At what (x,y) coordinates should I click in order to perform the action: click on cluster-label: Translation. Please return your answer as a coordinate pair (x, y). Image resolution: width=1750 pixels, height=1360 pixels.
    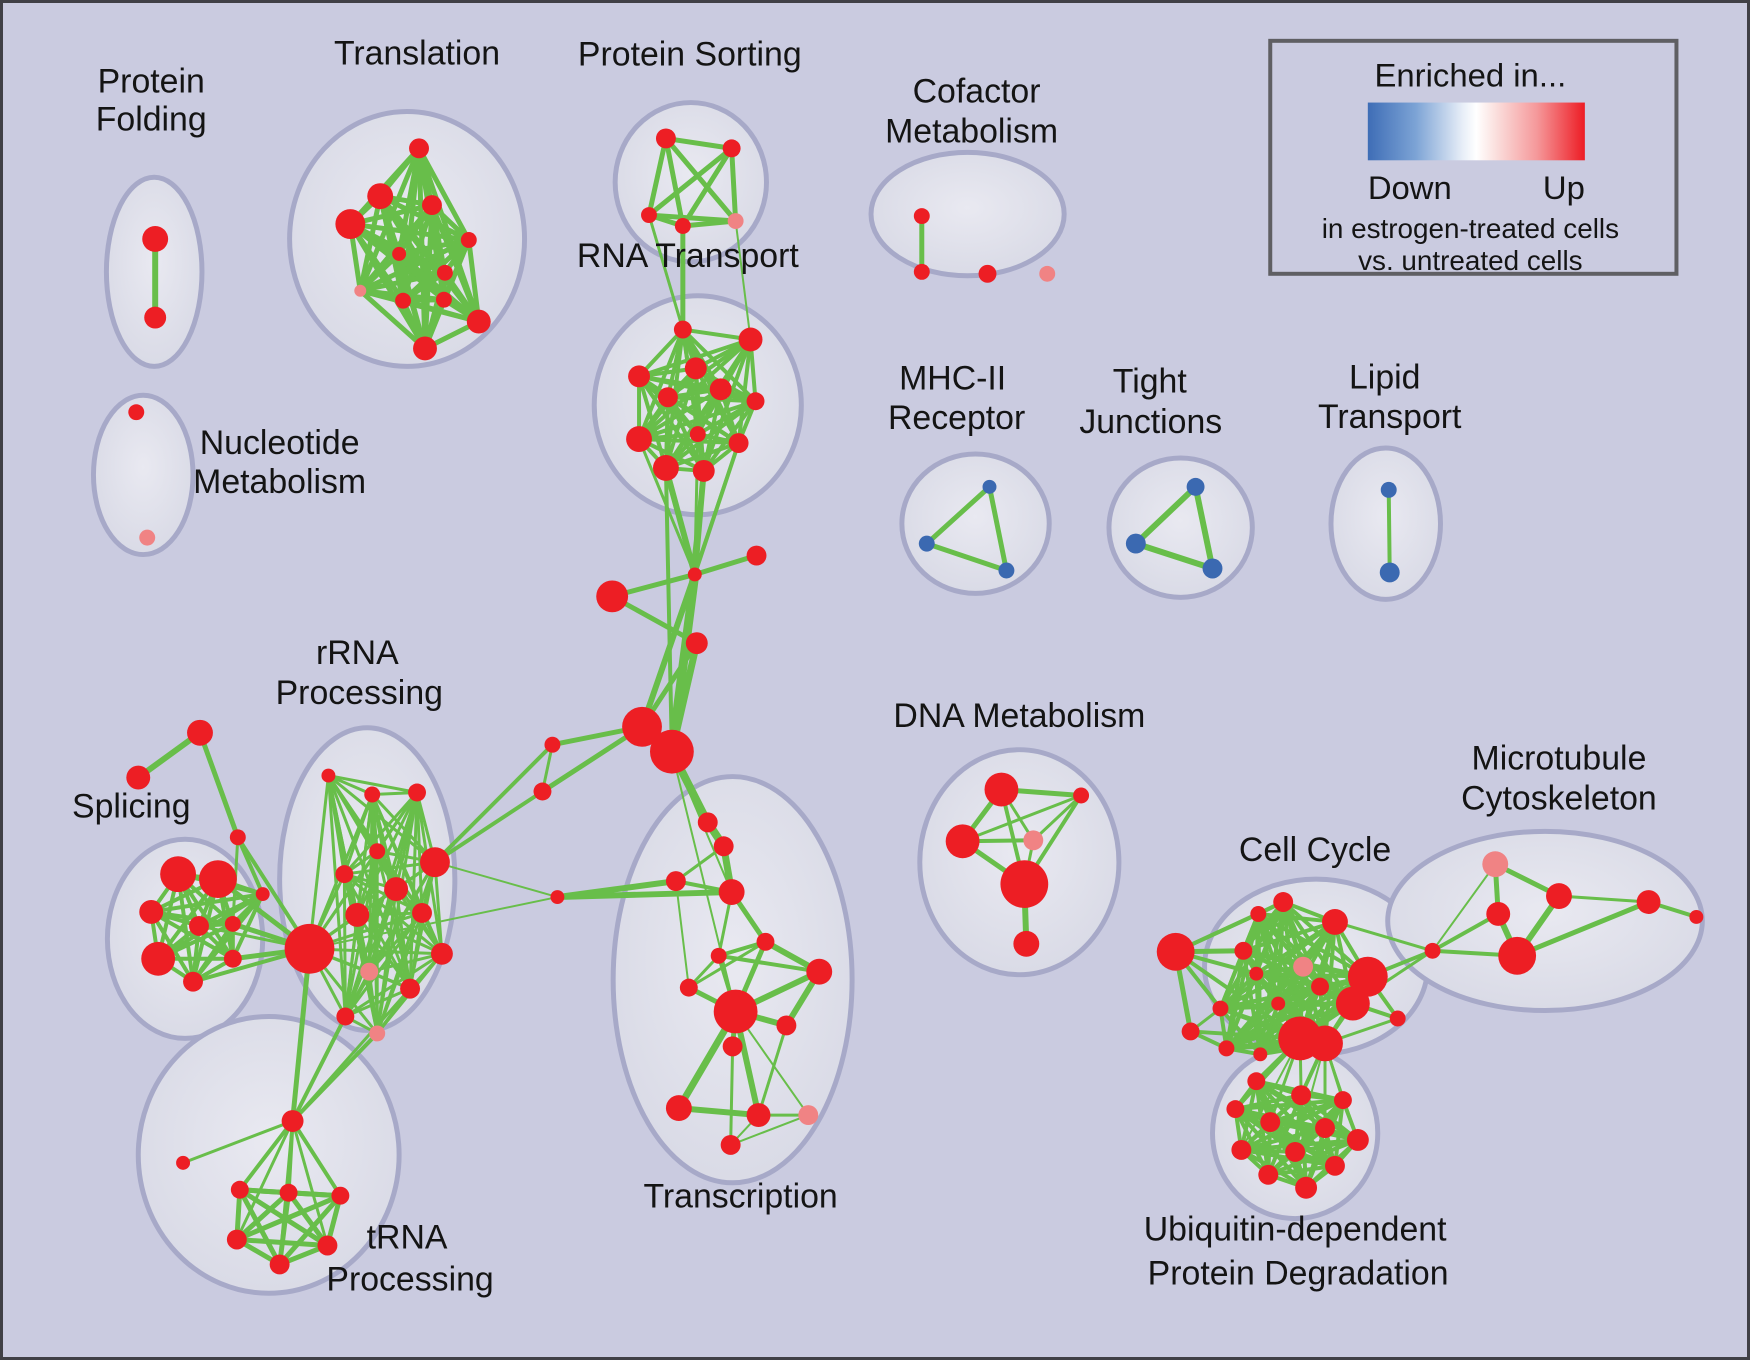
    Looking at the image, I should click on (417, 54).